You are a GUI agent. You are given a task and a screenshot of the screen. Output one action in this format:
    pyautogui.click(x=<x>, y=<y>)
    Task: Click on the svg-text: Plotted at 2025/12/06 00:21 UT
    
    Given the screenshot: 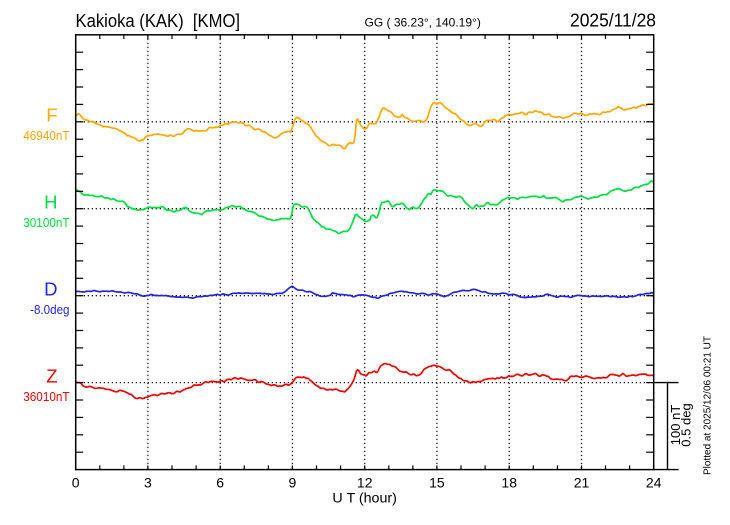 What is the action you would take?
    pyautogui.click(x=708, y=405)
    